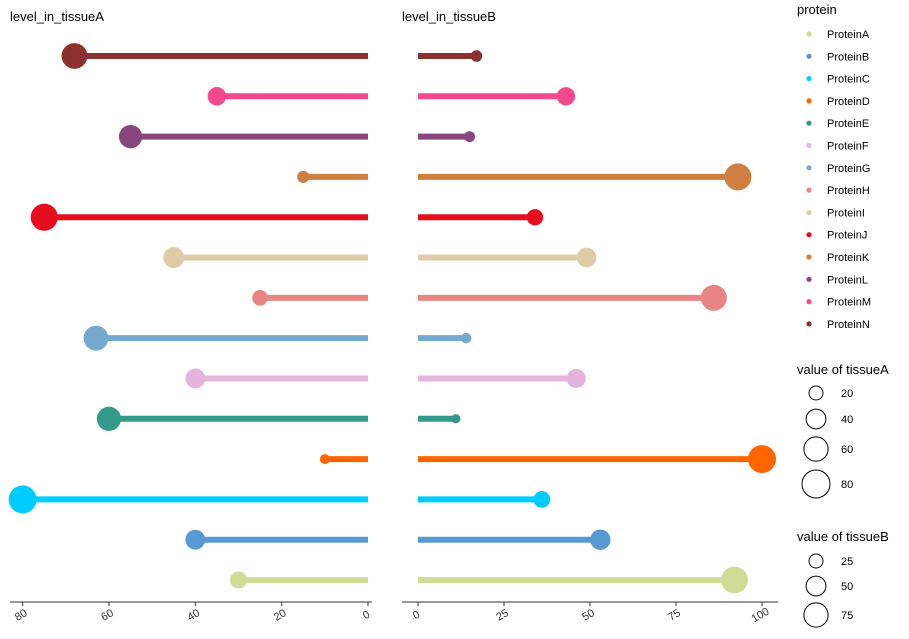  Describe the element at coordinates (847, 280) in the screenshot. I see `legend-label-ProteinL: ProteinL` at that location.